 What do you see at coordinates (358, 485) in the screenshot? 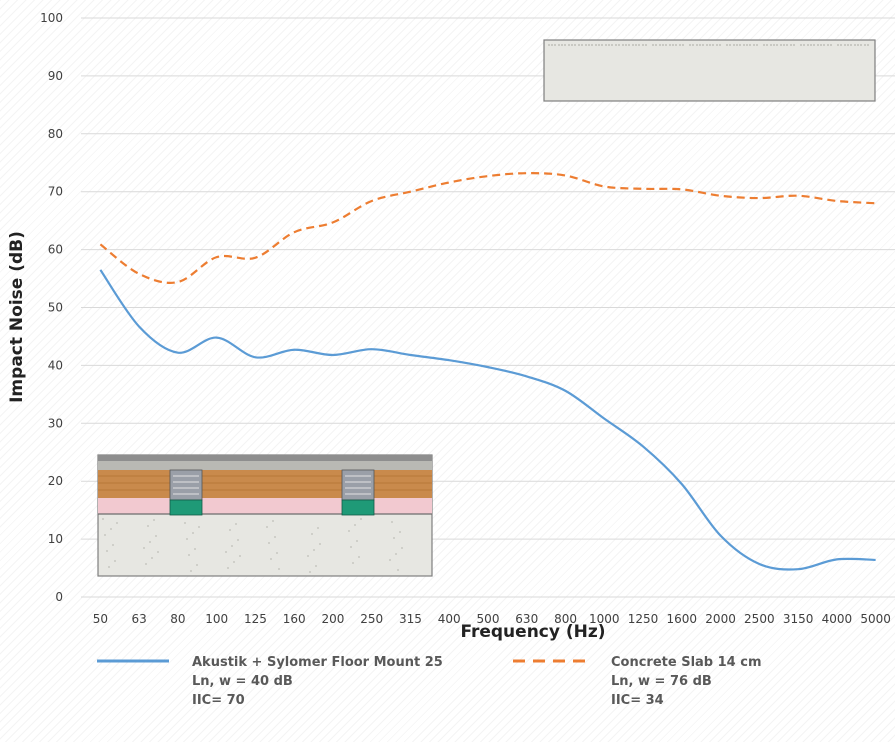
I see `mount-bracket` at bounding box center [358, 485].